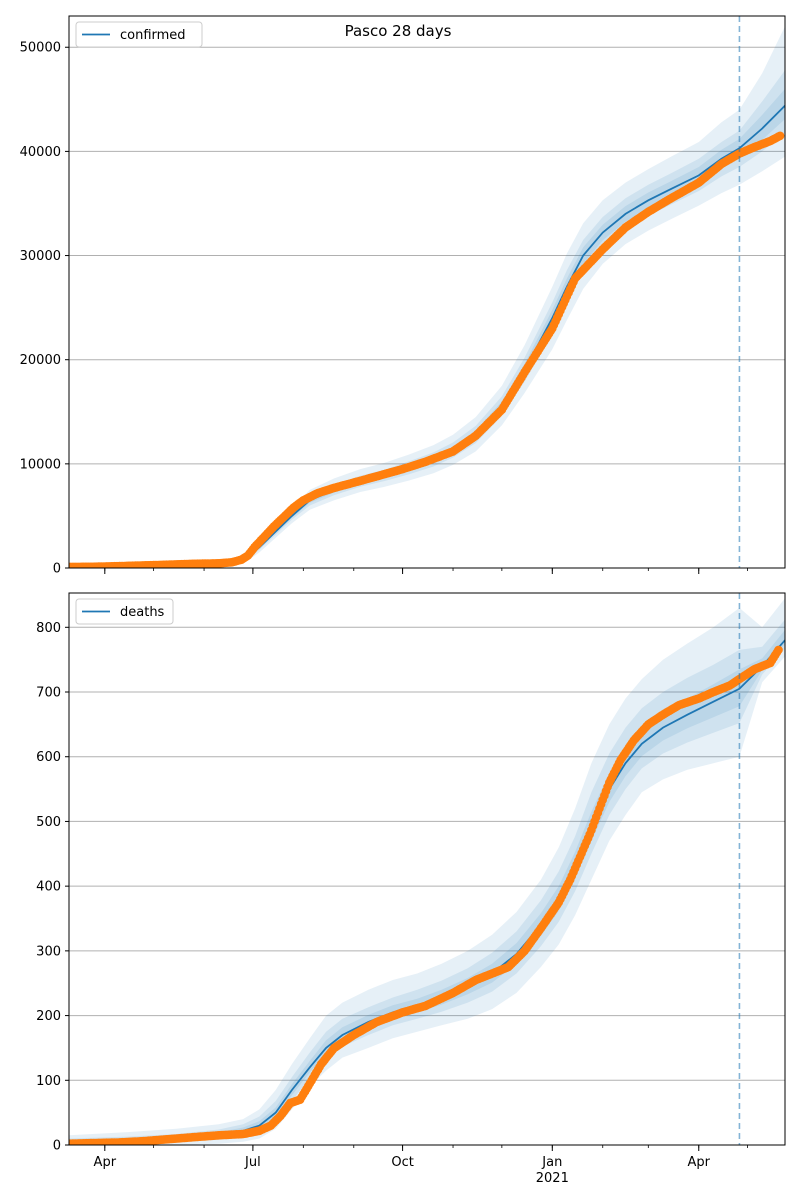  Describe the element at coordinates (48, 693) in the screenshot. I see `y-tick-label: 700` at that location.